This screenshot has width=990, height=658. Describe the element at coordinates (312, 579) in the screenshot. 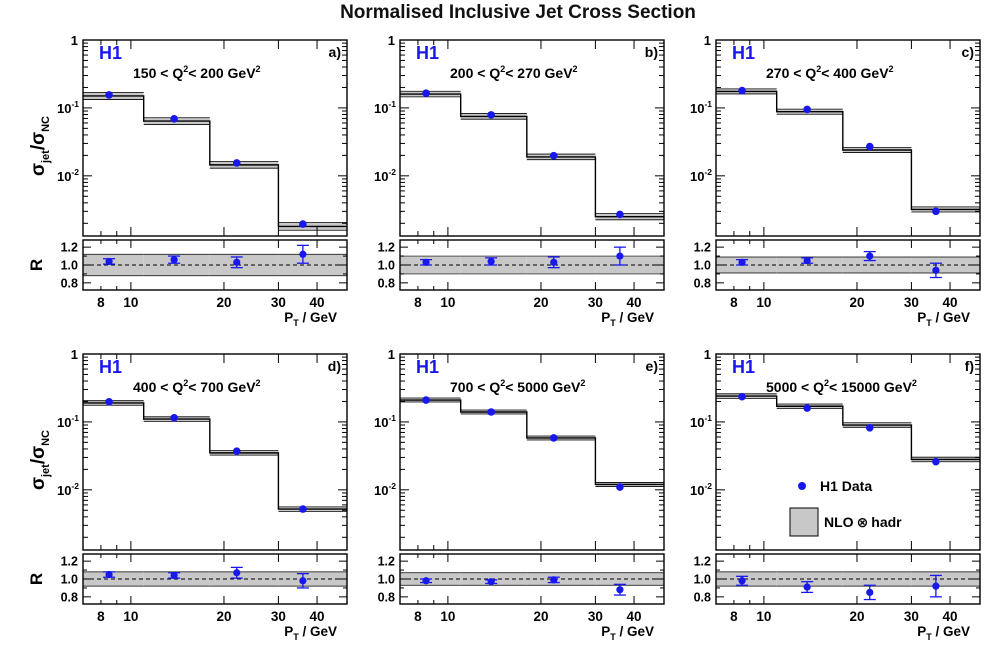

I see `ratio-band-bin` at that location.